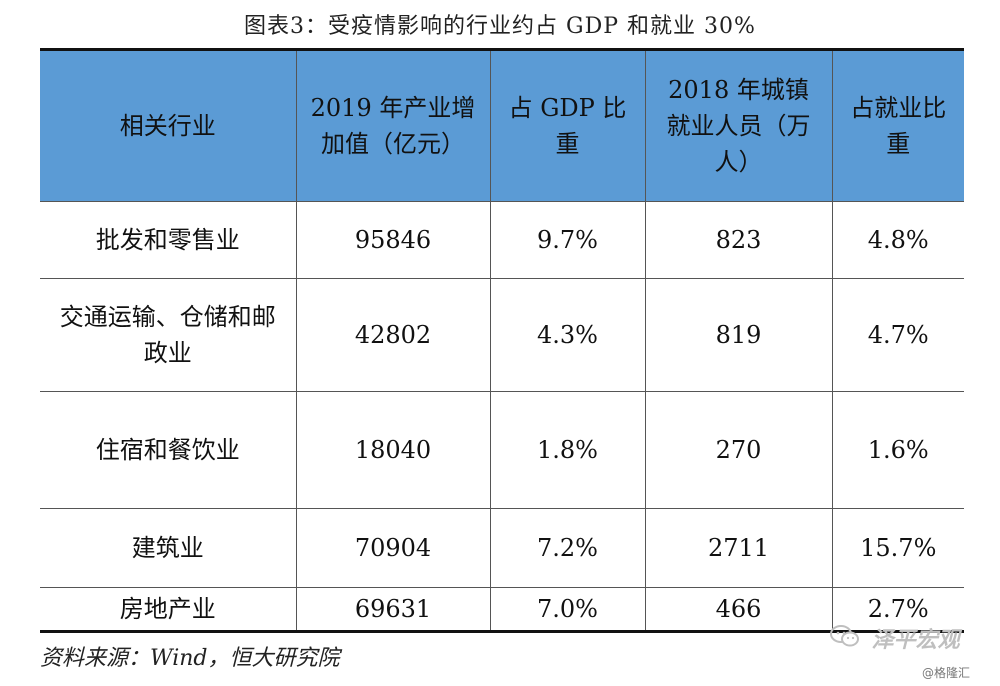  What do you see at coordinates (897, 609) in the screenshot?
I see `cell-employment-share: 2.7%` at bounding box center [897, 609].